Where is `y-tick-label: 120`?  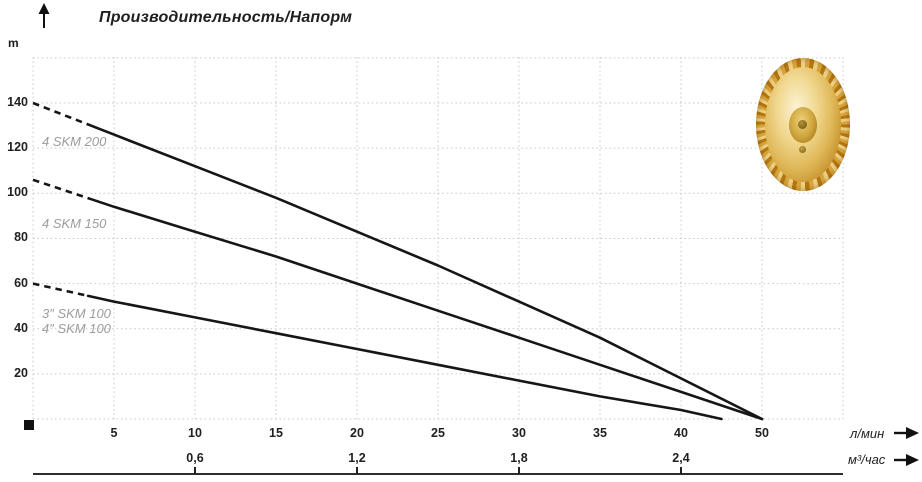
y-tick-label: 120 is located at coordinates (17, 147).